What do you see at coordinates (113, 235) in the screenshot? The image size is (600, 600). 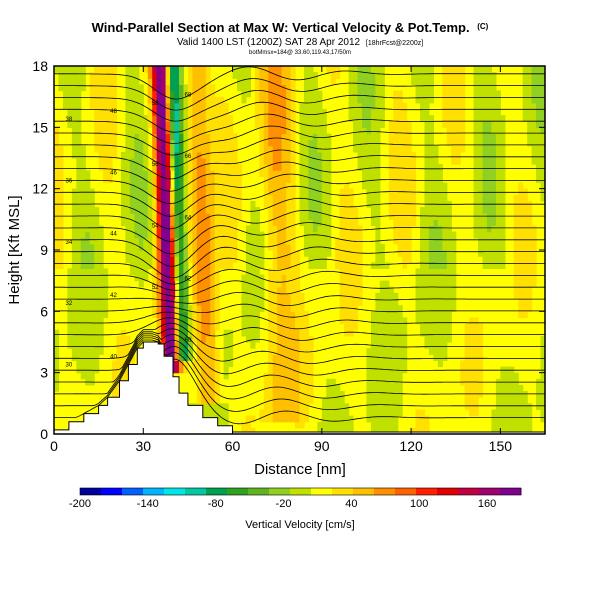 I see `theta-contour-label: 44` at bounding box center [113, 235].